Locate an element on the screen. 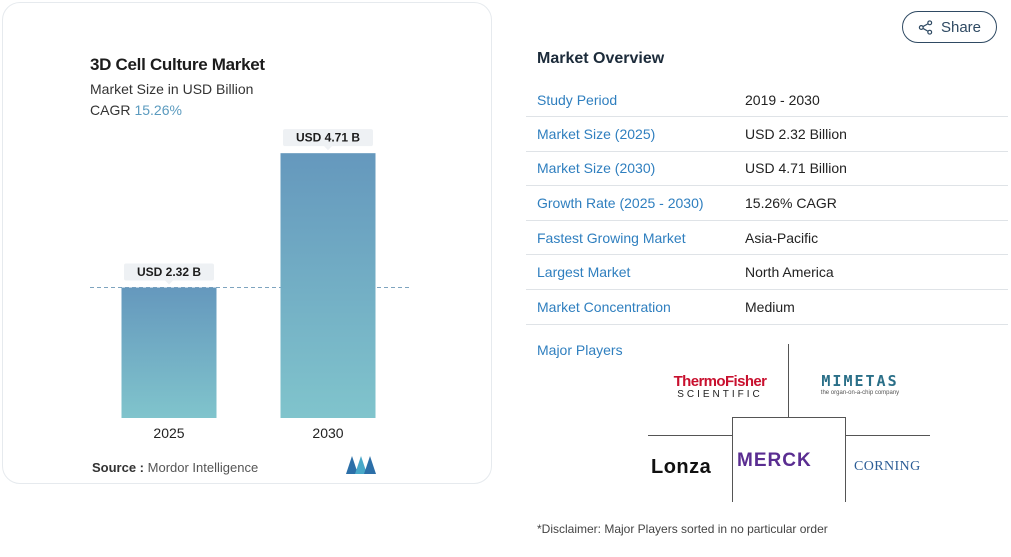  merck-box-top is located at coordinates (789, 417).